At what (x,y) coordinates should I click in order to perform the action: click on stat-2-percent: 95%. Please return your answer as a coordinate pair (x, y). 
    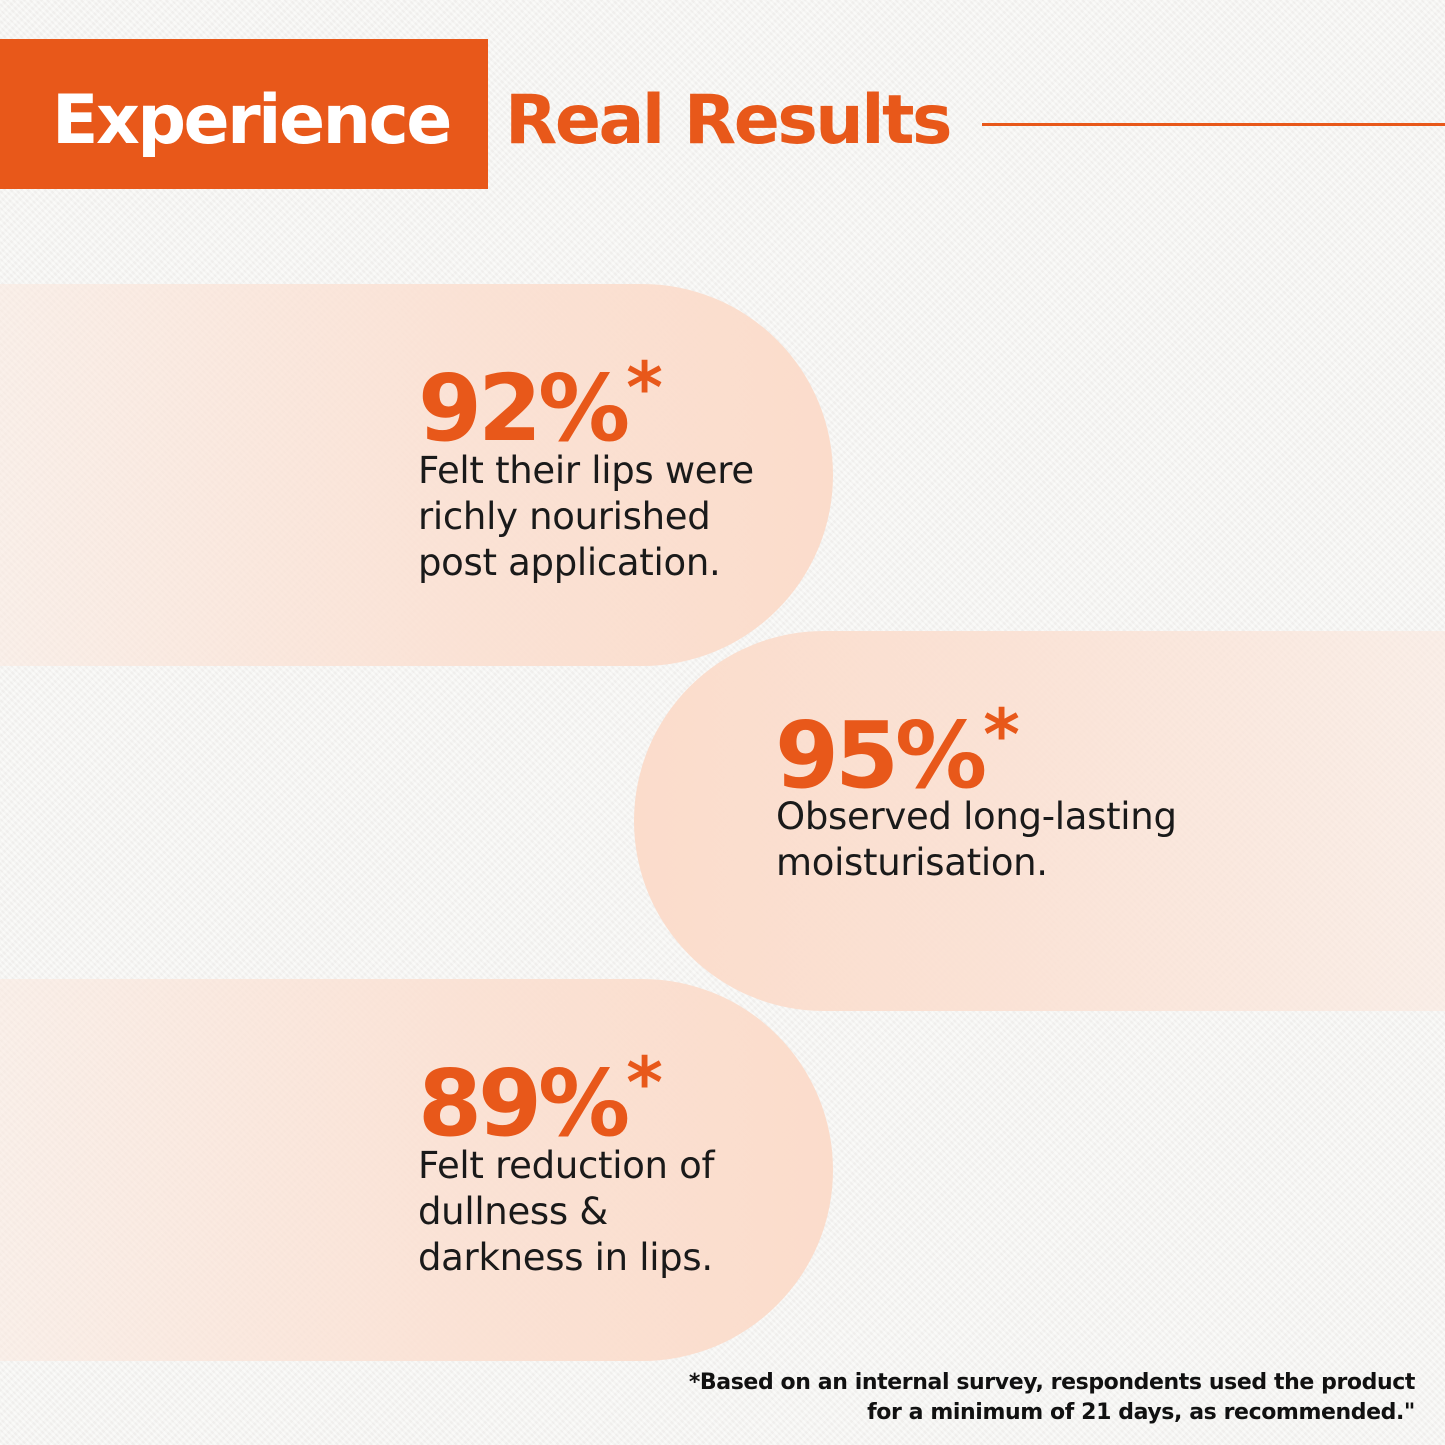
    Looking at the image, I should click on (881, 755).